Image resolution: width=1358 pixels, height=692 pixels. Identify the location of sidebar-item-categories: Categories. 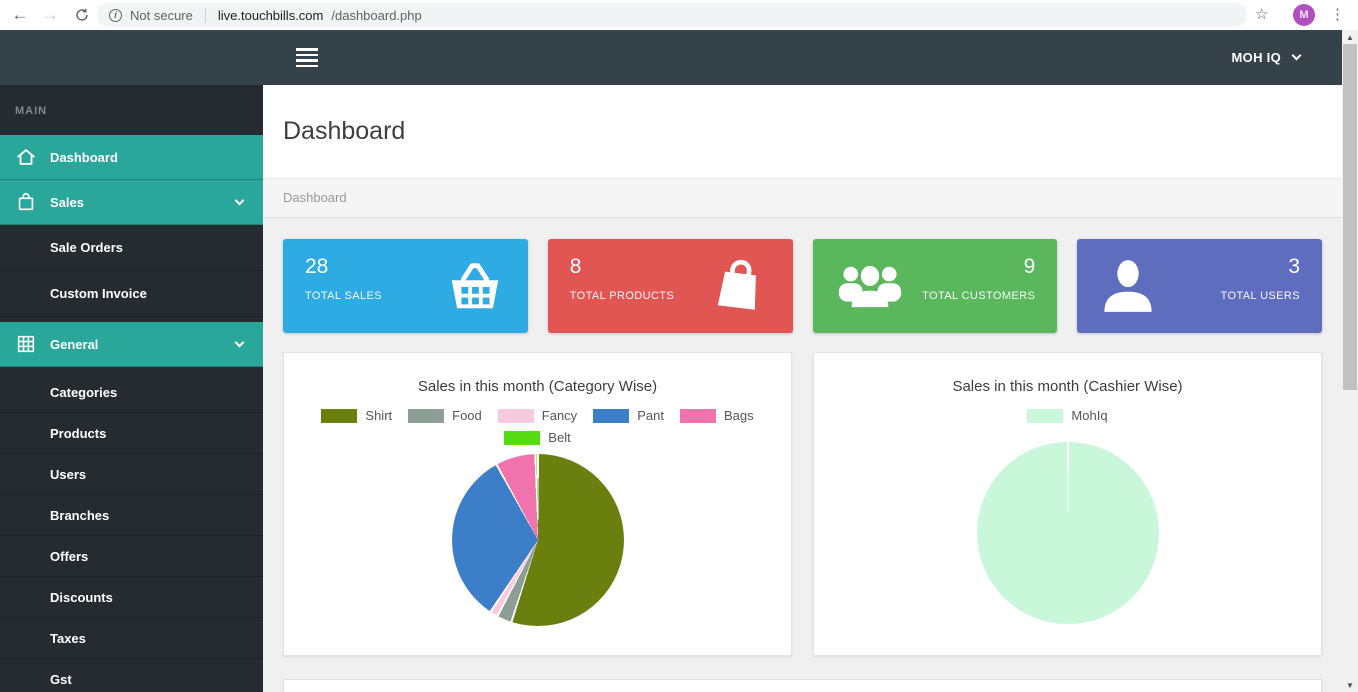
(131, 392).